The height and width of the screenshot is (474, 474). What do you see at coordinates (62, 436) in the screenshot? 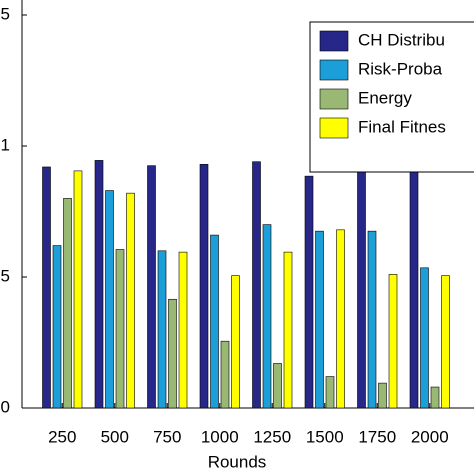
I see `x-tick-label: 250` at bounding box center [62, 436].